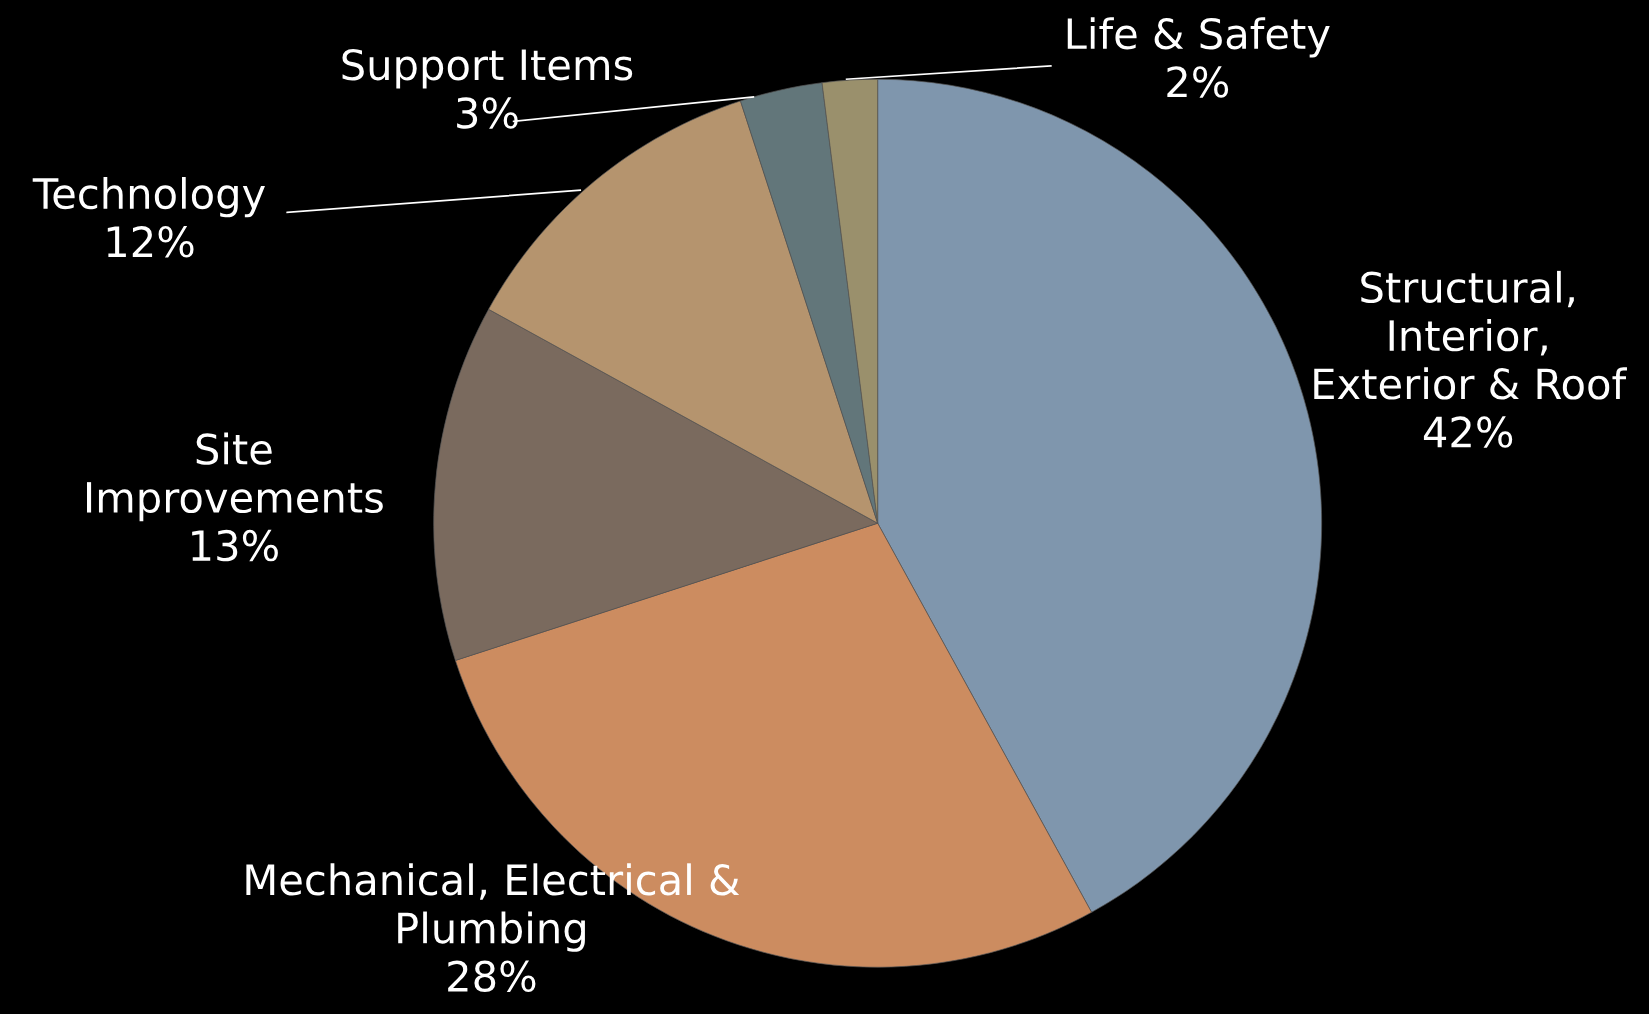 The width and height of the screenshot is (1649, 1014). Describe the element at coordinates (1198, 82) in the screenshot. I see `data-label: 2%` at that location.